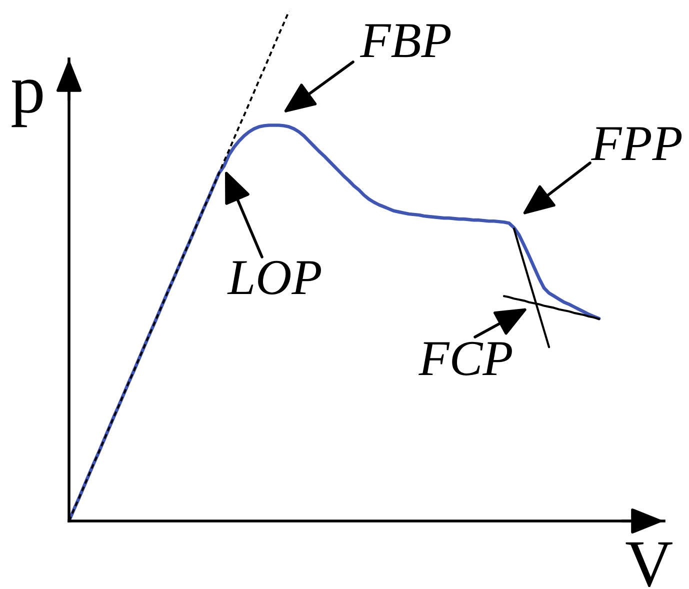 This screenshot has height=589, width=689. Describe the element at coordinates (636, 143) in the screenshot. I see `annotation: FPP` at that location.